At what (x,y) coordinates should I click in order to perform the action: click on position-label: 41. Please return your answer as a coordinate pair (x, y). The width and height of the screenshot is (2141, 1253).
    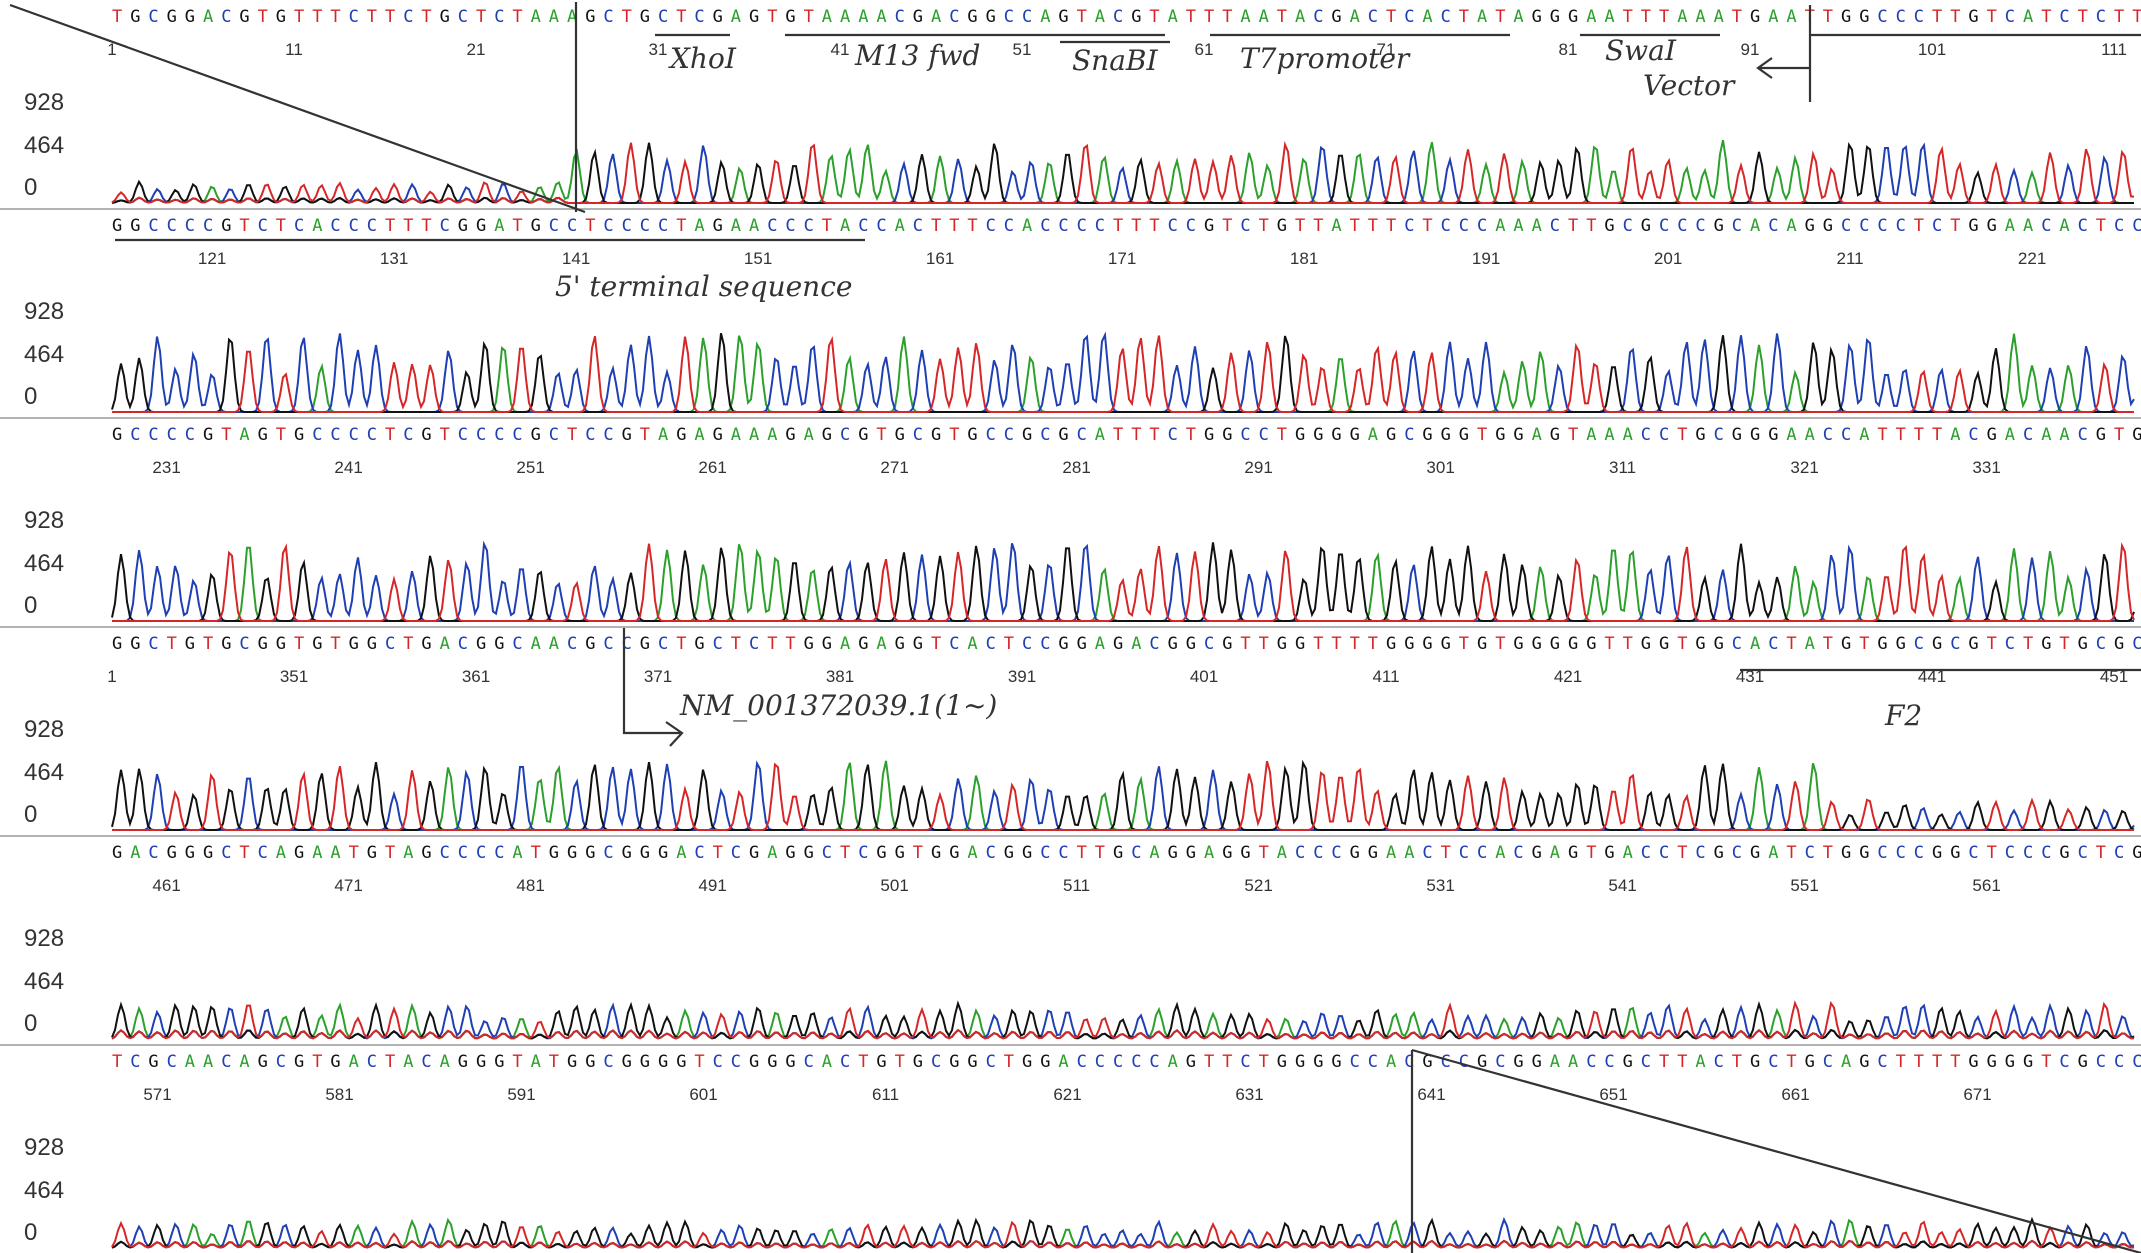
    Looking at the image, I should click on (840, 49).